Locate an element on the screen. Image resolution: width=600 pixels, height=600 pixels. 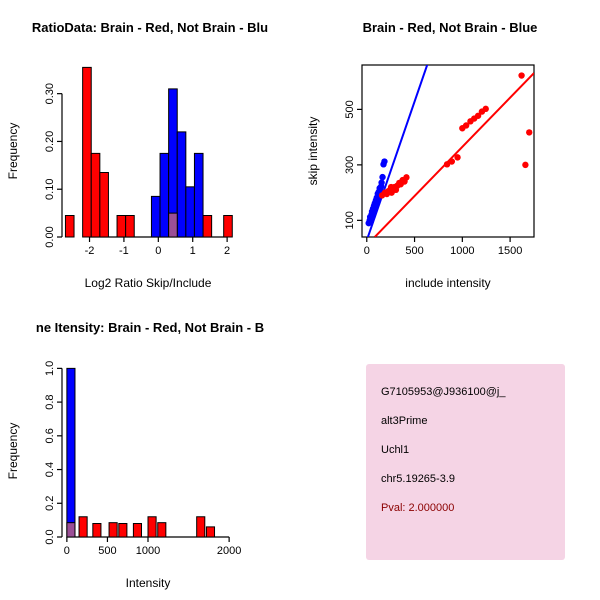
x-axis-title: Log2 Ratio Skip/Include is located at coordinates (148, 283).